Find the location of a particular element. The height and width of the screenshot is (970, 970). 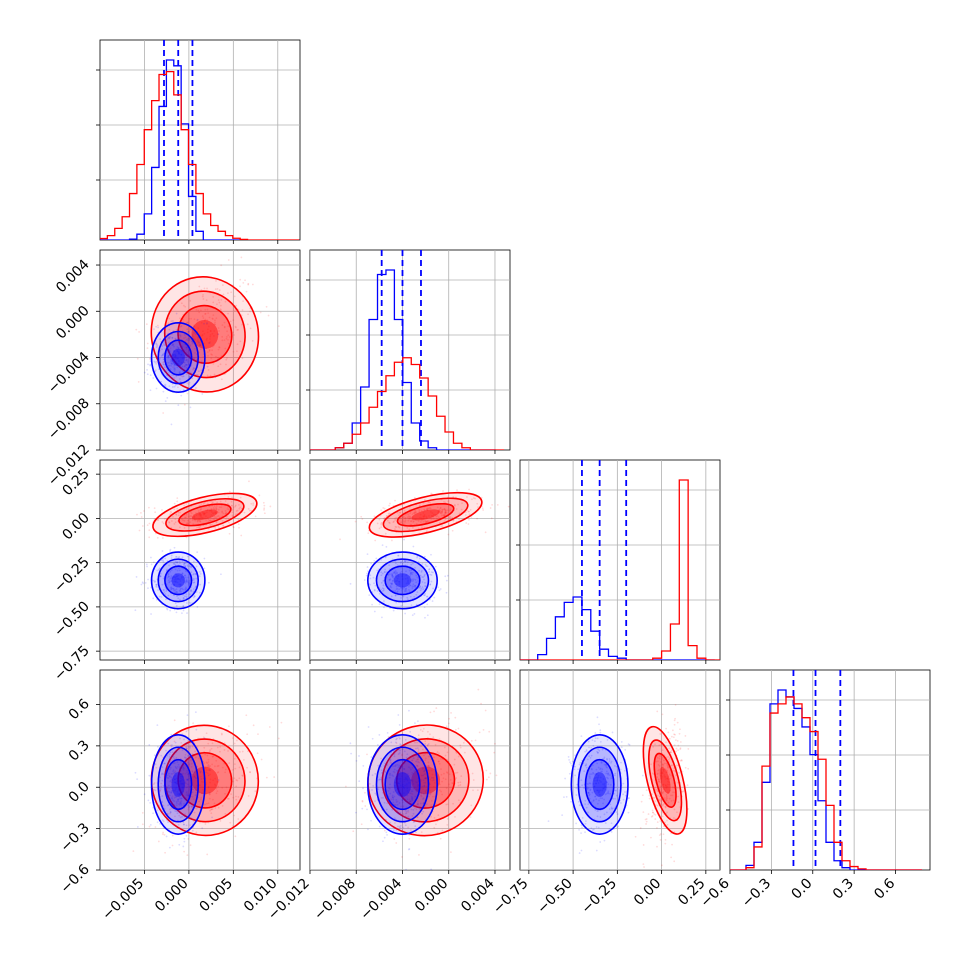

x-tick-label: 0.005 is located at coordinates (216, 896).